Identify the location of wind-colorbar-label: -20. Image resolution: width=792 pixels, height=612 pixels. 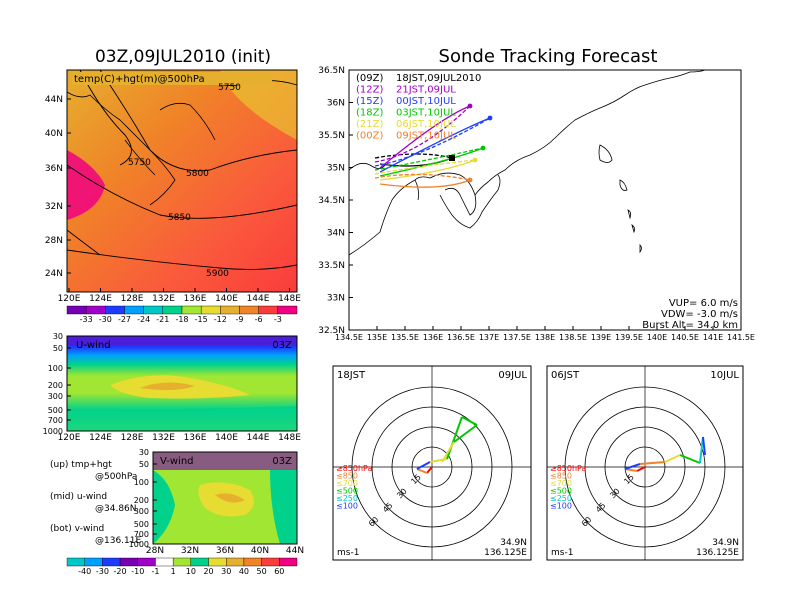
(120, 571).